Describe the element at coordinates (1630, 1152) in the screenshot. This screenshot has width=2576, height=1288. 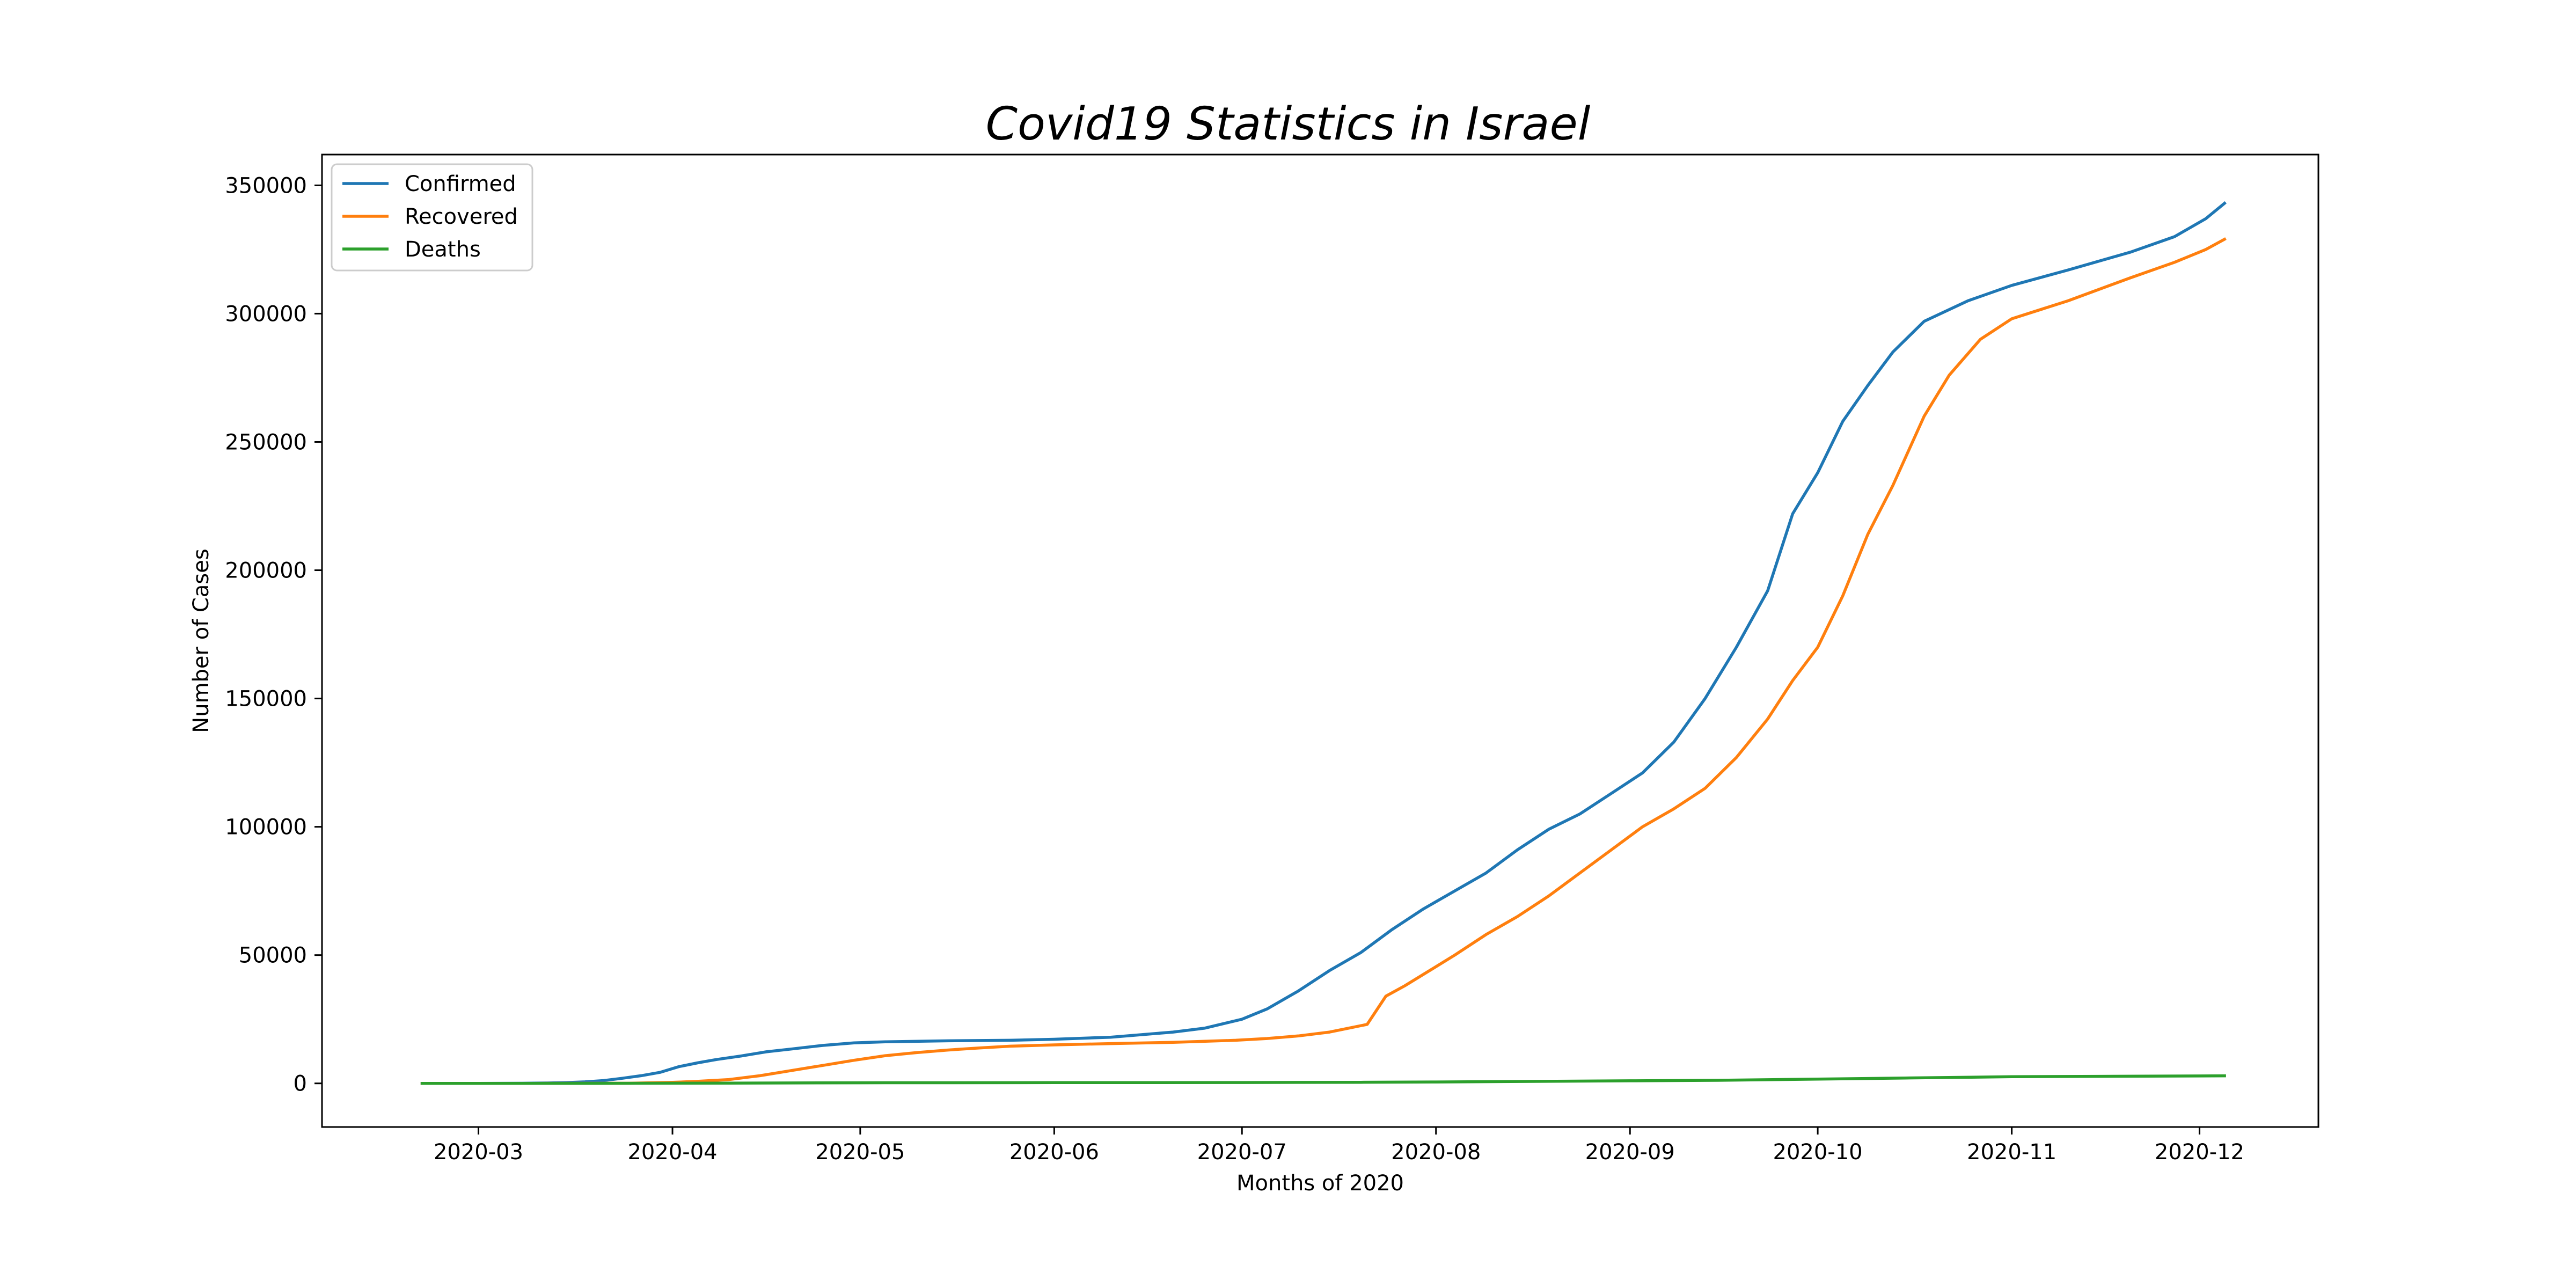
I see `x-tick-label: 2020-09` at that location.